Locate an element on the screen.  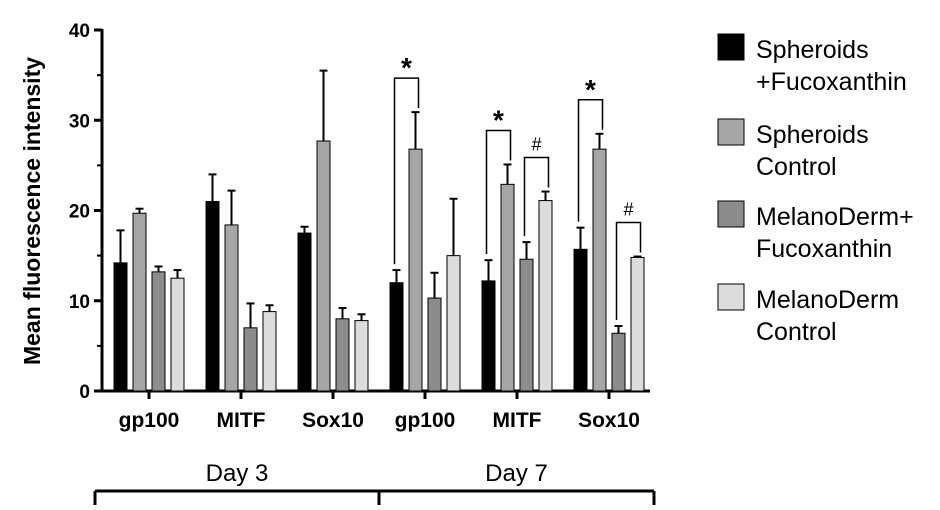
y-tick-label: 10 is located at coordinates (79, 302).